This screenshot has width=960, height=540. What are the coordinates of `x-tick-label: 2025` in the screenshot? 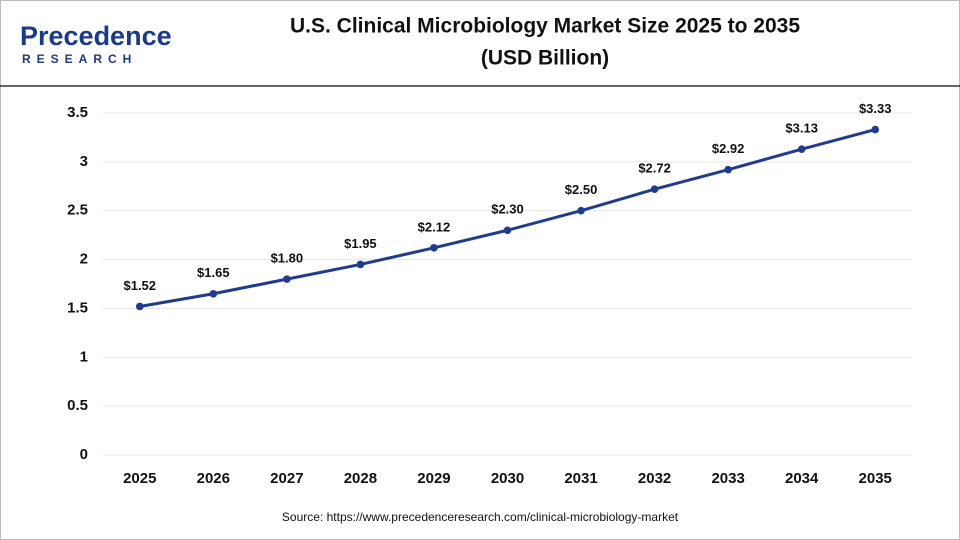 It's located at (139, 478).